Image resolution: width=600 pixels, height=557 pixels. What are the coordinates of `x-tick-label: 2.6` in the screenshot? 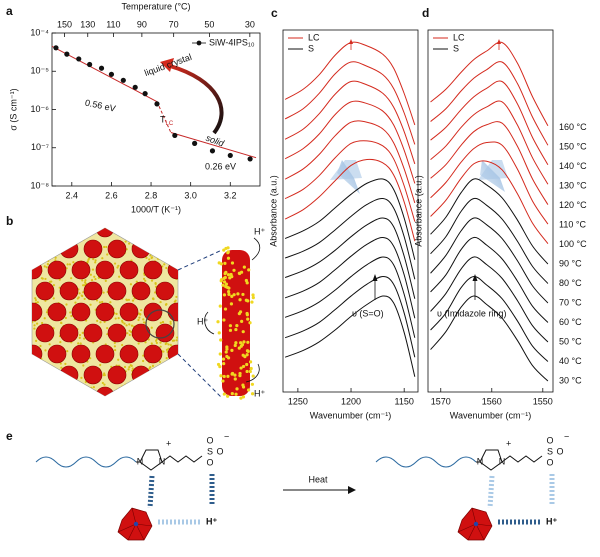 It's located at (111, 195).